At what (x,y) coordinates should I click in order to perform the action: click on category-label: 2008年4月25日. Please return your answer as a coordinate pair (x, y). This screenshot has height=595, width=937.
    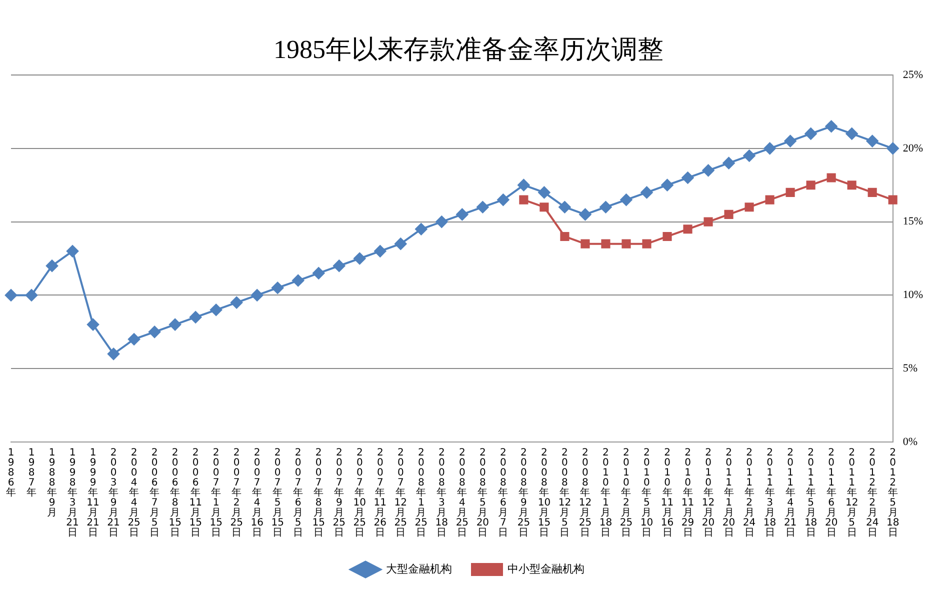
    Looking at the image, I should click on (462, 493).